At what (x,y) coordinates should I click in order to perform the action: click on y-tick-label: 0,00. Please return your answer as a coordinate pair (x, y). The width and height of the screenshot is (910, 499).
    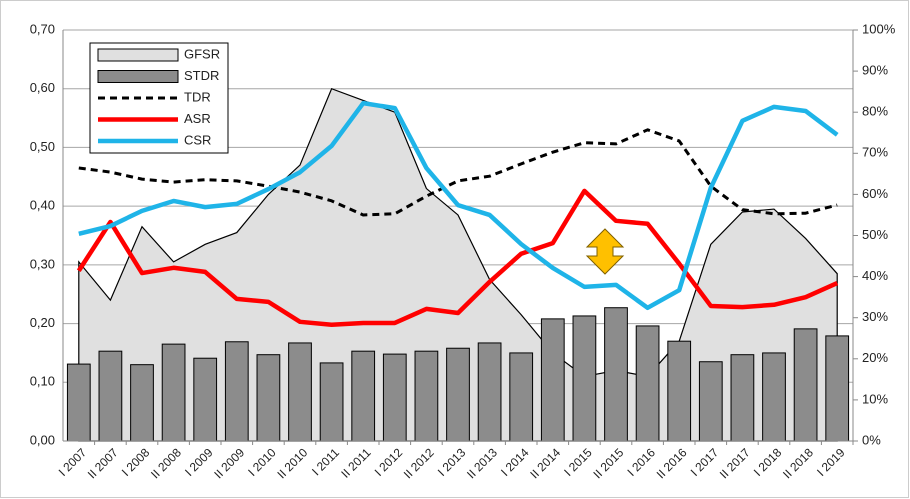
    Looking at the image, I should click on (42, 439).